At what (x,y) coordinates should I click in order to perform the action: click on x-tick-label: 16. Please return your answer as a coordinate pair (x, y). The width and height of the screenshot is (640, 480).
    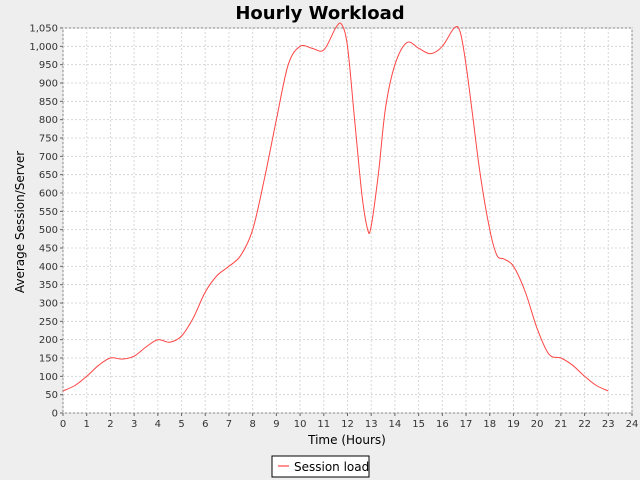
    Looking at the image, I should click on (442, 424).